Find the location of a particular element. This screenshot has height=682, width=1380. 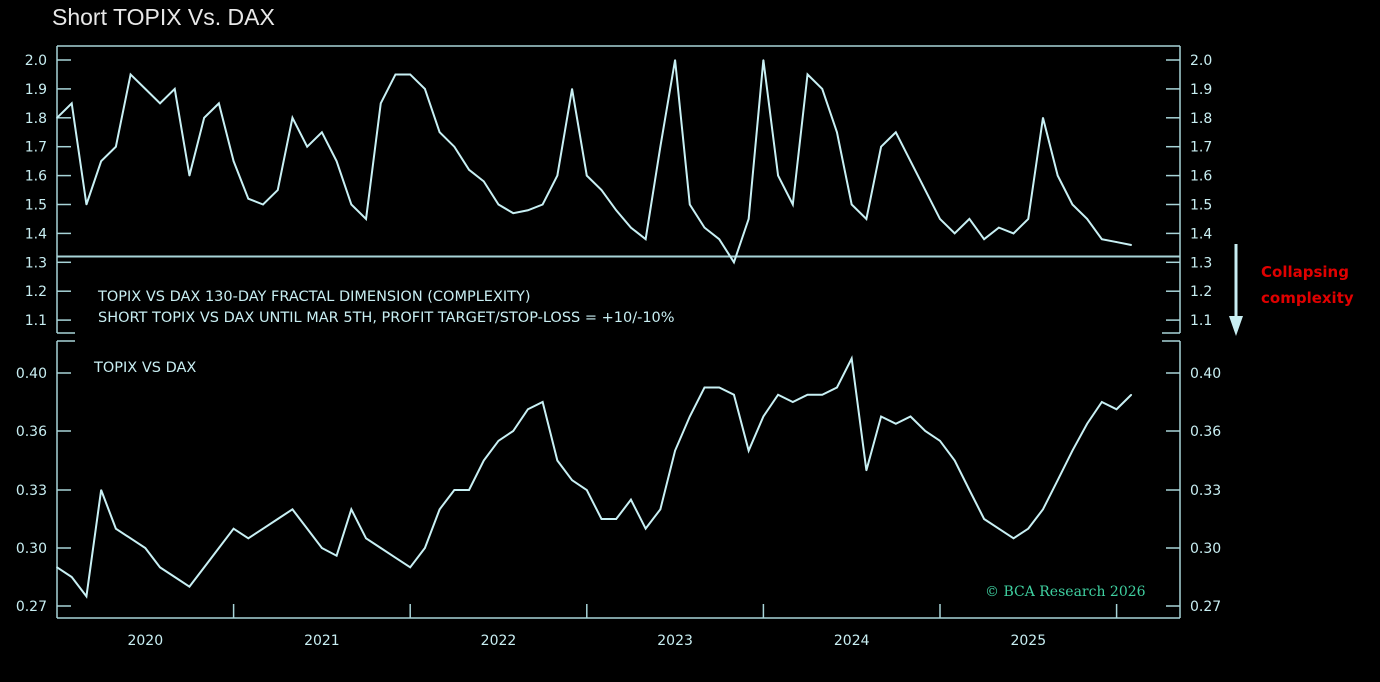

y-tick-label-left: 1.6 is located at coordinates (36, 177).